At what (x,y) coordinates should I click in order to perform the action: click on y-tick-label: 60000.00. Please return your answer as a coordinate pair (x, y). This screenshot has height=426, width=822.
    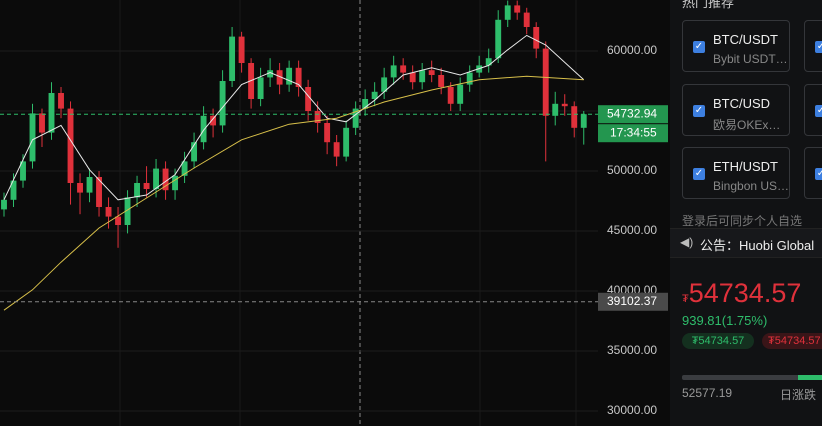
    Looking at the image, I should click on (632, 50).